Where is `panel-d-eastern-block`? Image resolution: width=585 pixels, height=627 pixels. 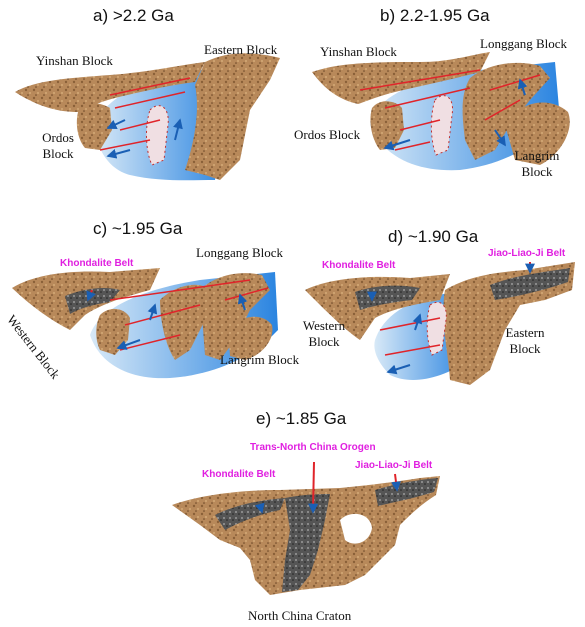
panel-d-eastern-block is located at coordinates (509, 323).